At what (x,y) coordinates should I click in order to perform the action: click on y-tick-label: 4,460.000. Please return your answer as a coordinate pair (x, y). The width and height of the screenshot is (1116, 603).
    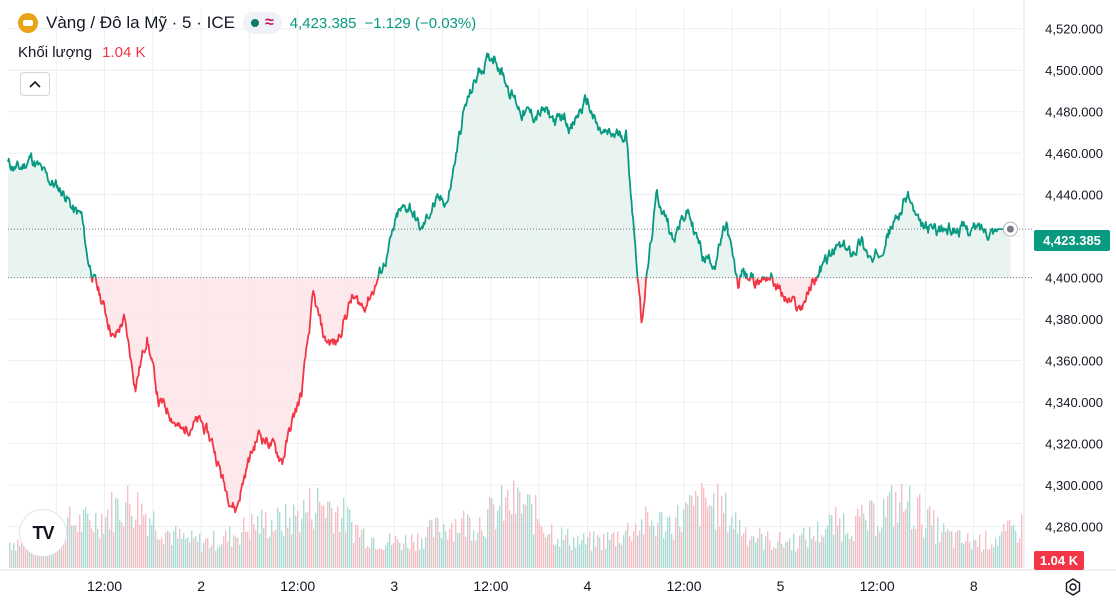
    Looking at the image, I should click on (1074, 153).